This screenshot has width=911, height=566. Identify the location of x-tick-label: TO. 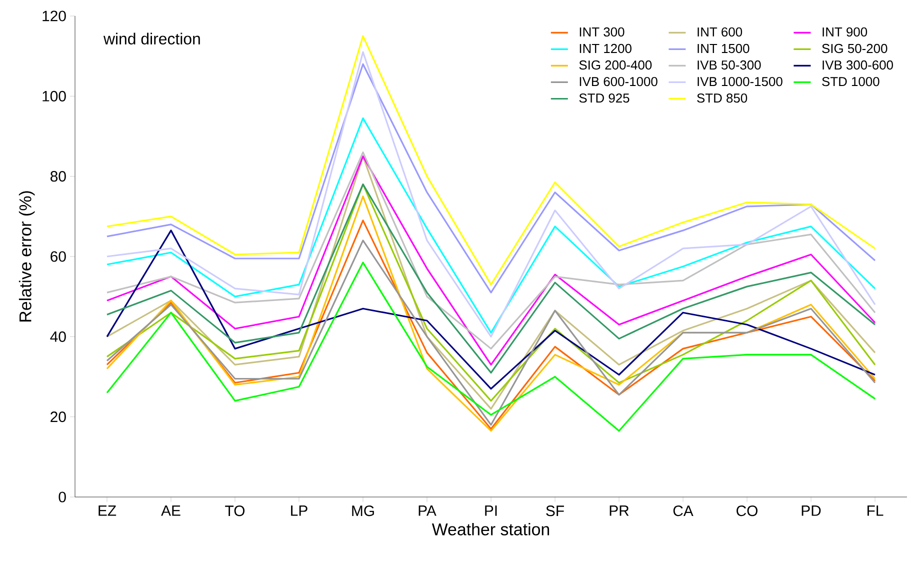
(235, 511).